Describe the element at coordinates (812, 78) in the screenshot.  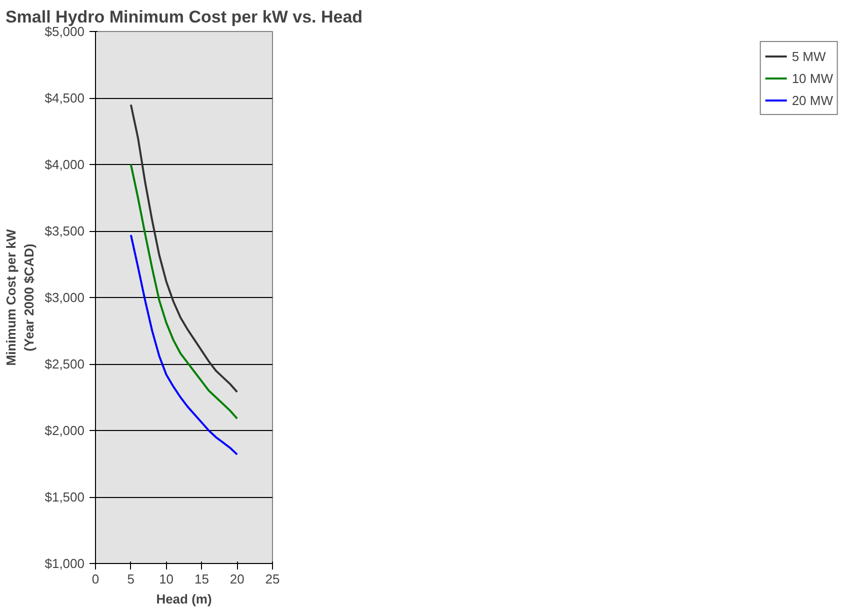
I see `legend-label: 10 MW` at that location.